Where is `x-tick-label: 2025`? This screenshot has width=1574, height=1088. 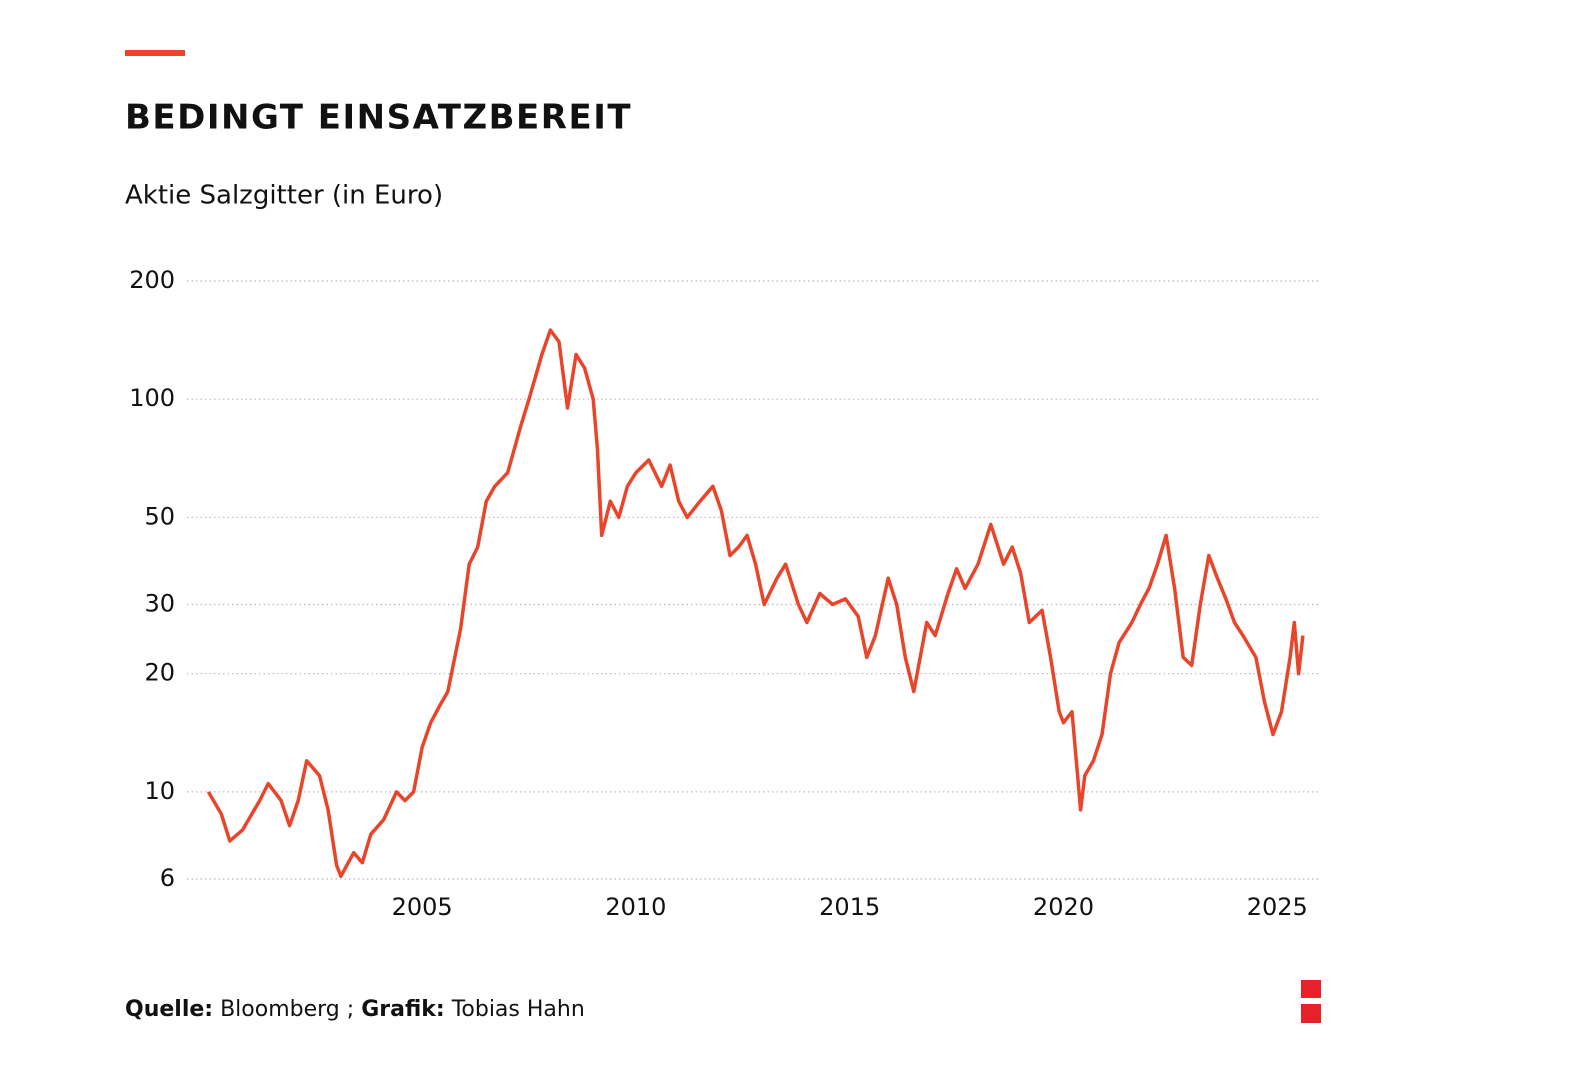 x-tick-label: 2025 is located at coordinates (1277, 907).